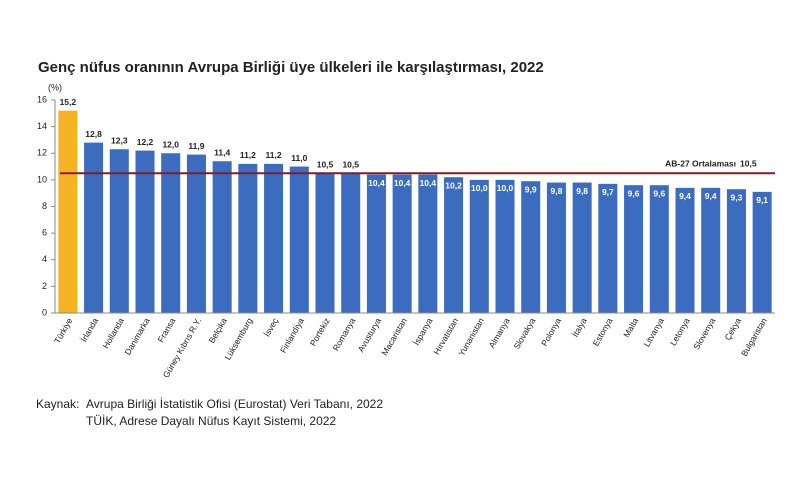 The width and height of the screenshot is (800, 500). I want to click on x-tick-label: Letonya, so click(680, 331).